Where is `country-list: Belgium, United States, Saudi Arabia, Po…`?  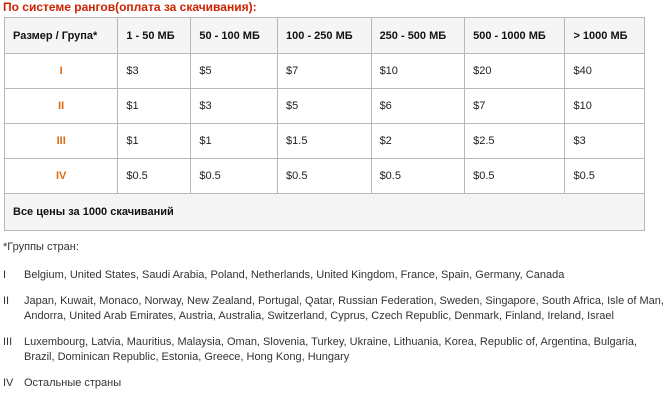 country-list: Belgium, United States, Saudi Arabia, Po… is located at coordinates (294, 275).